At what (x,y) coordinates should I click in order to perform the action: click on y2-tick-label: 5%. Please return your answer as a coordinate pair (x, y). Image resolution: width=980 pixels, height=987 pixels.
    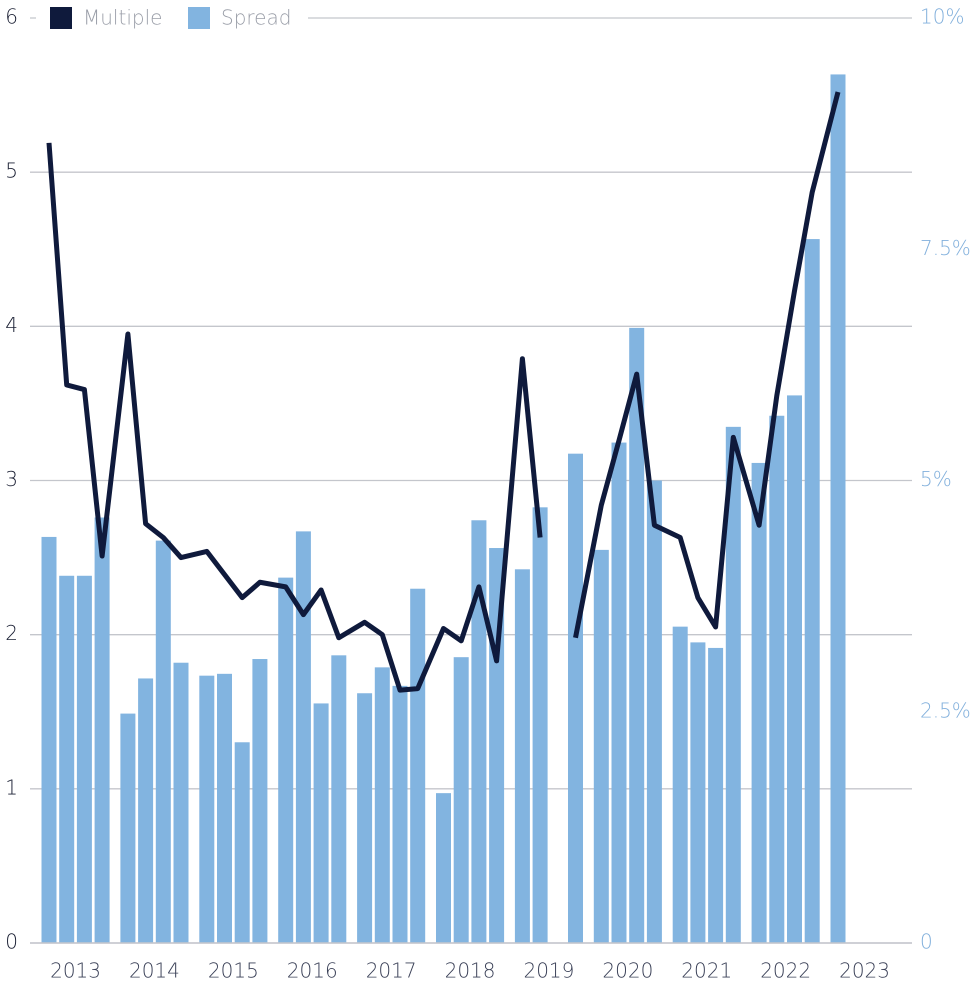
    Looking at the image, I should click on (936, 479).